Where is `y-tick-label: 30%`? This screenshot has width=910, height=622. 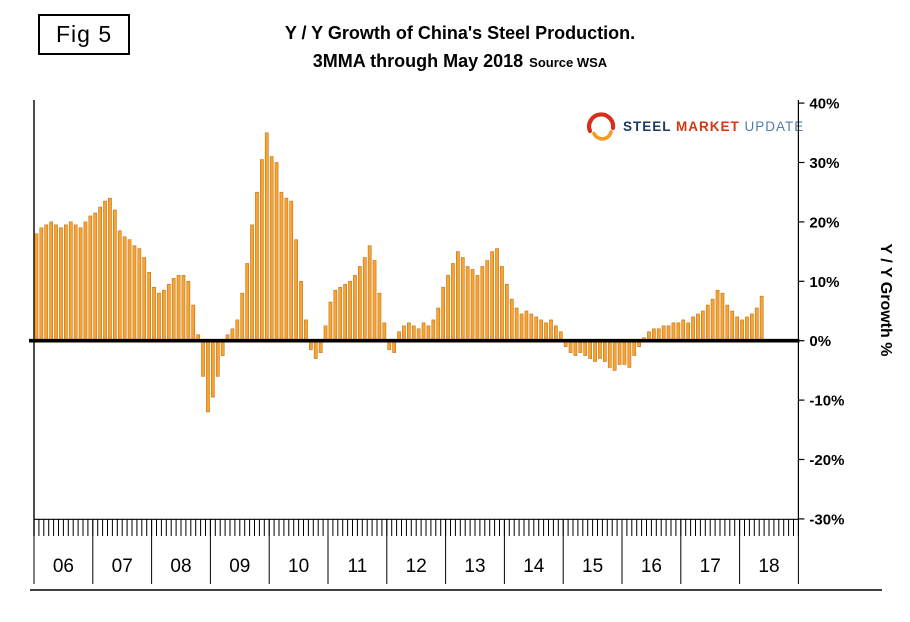
y-tick-label: 30% is located at coordinates (824, 163).